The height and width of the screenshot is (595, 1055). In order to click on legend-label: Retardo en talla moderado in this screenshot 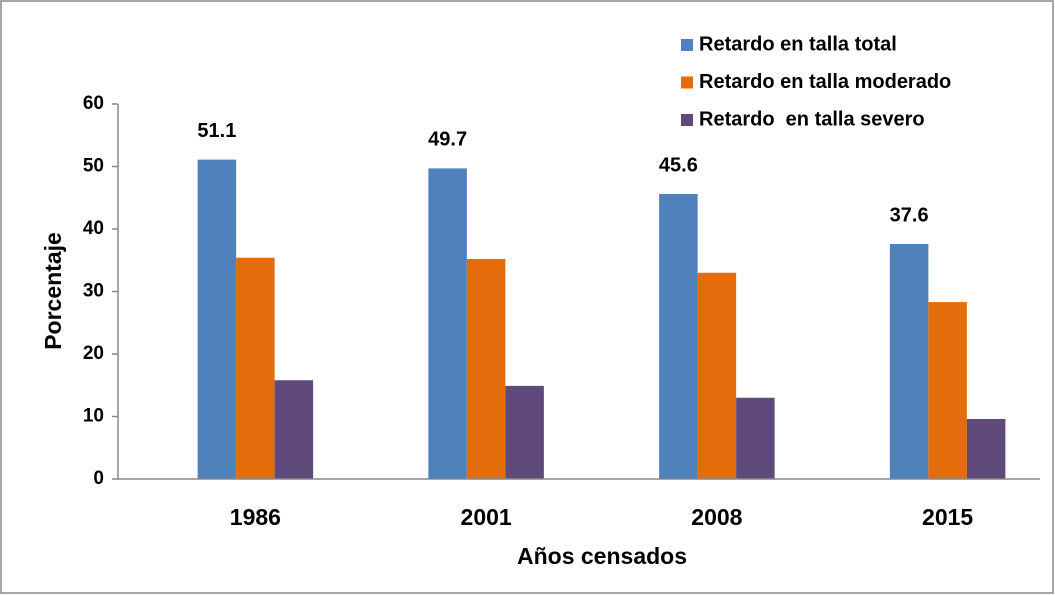, I will do `click(825, 82)`.